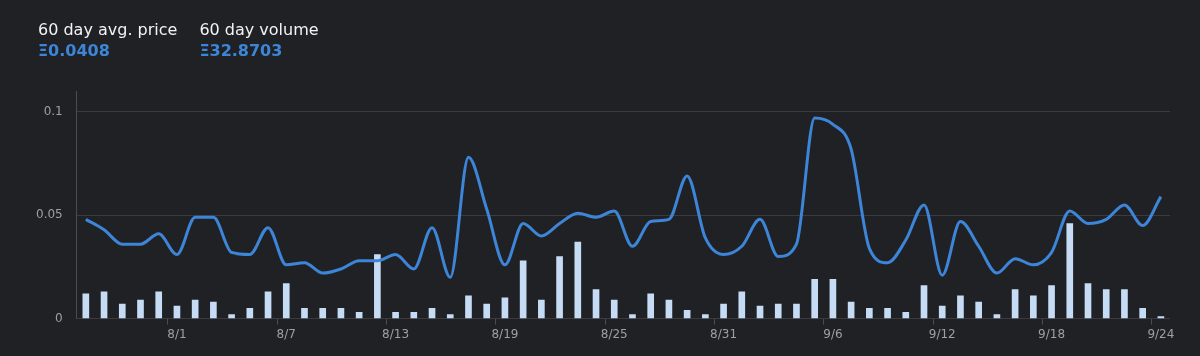 The height and width of the screenshot is (356, 1200). I want to click on text: 60 day volume, so click(259, 29).